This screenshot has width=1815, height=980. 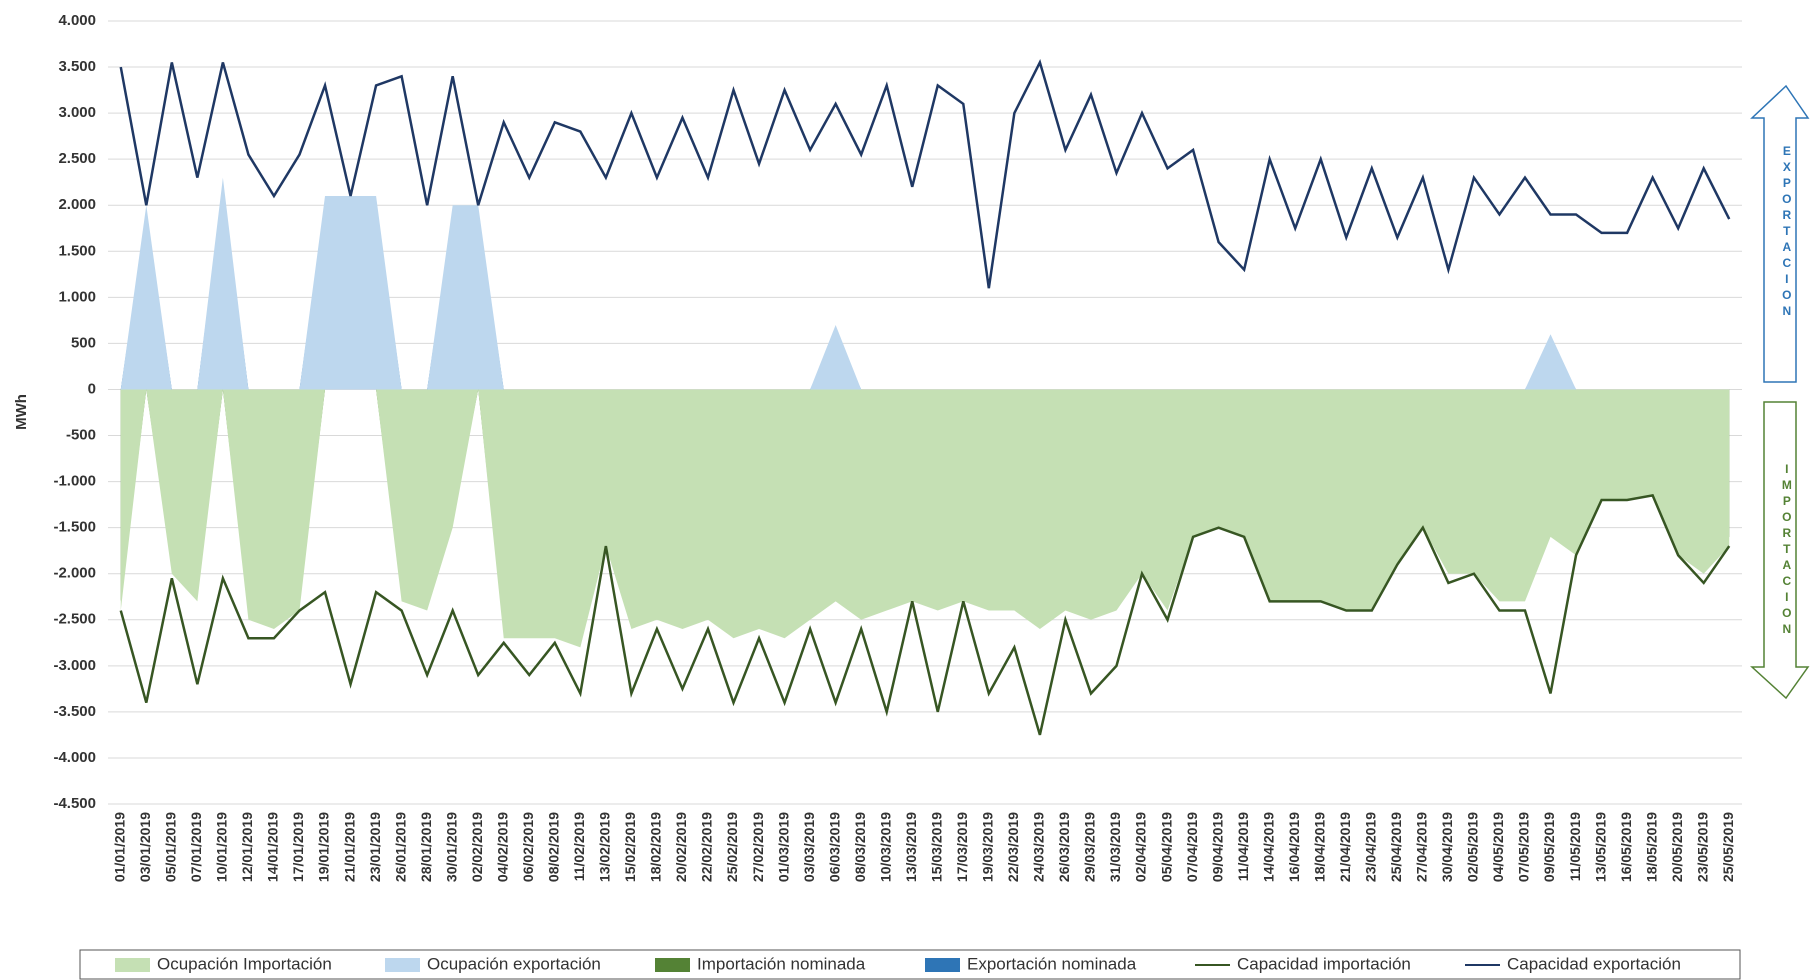 I want to click on x-tick-label: 03/03/2019, so click(x=809, y=847).